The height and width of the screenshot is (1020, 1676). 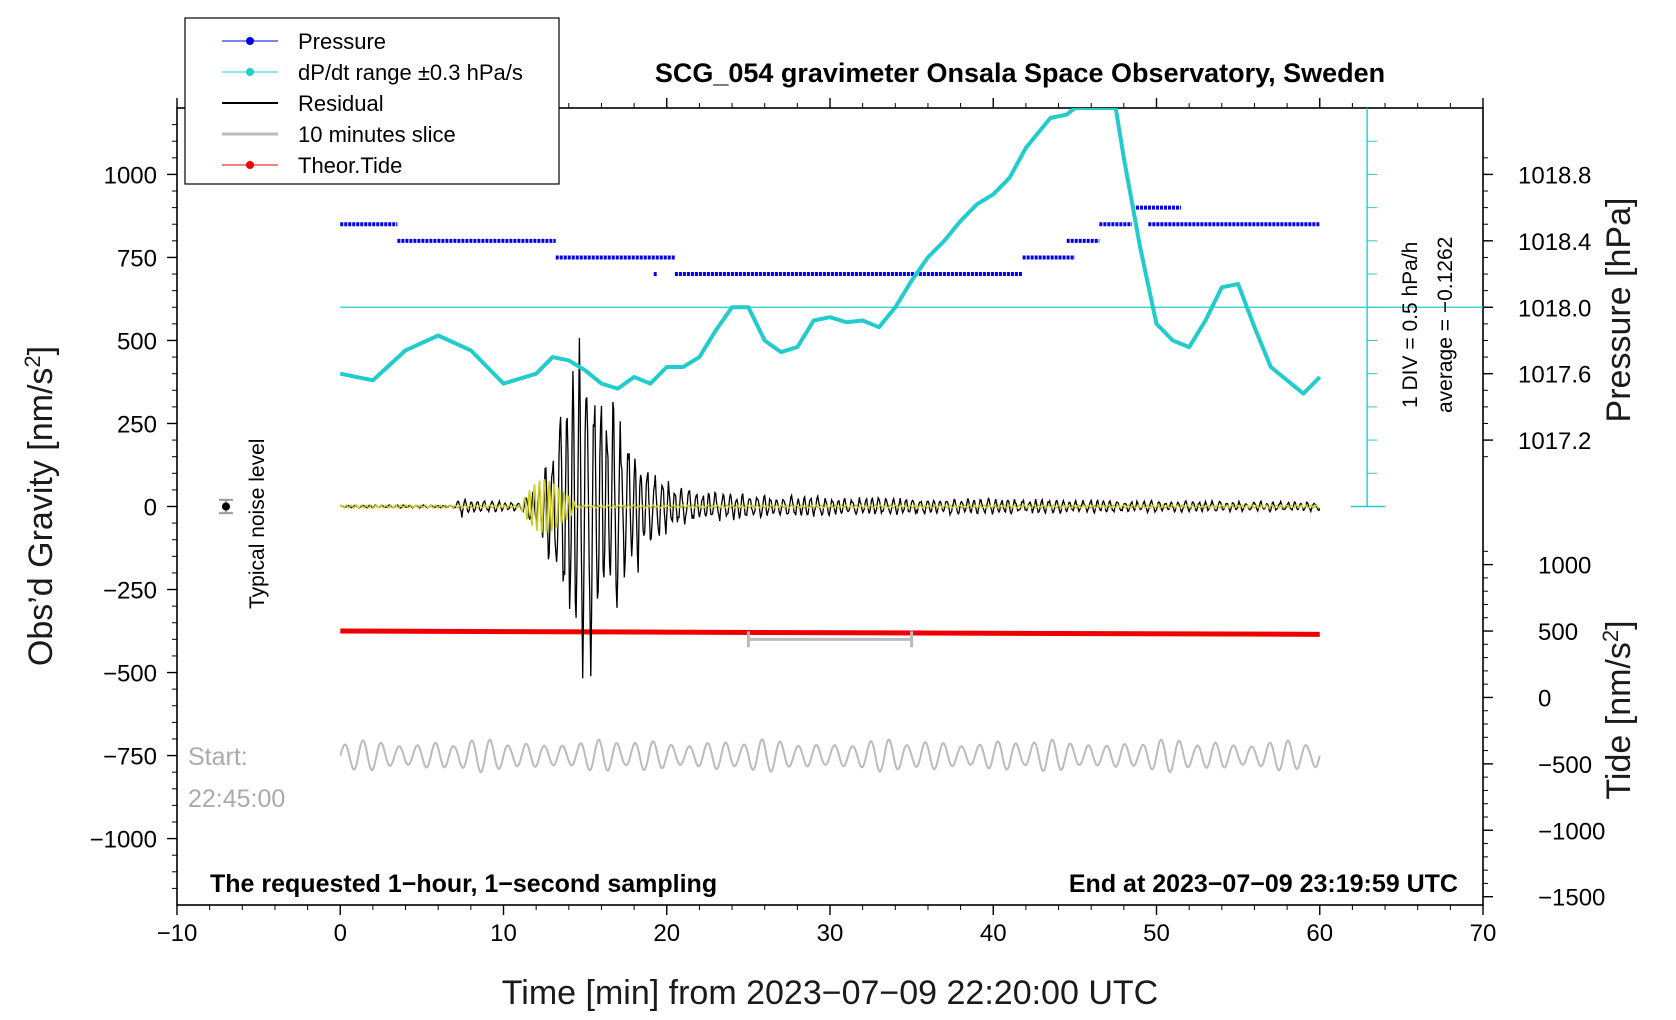 I want to click on tide-tick-label: −1500, so click(x=1571, y=898).